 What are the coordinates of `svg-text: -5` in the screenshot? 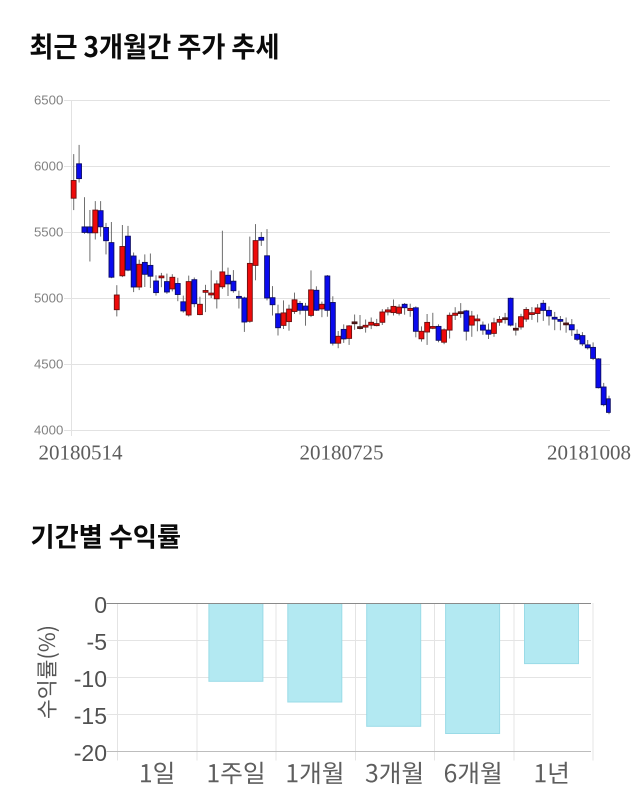 It's located at (97, 642).